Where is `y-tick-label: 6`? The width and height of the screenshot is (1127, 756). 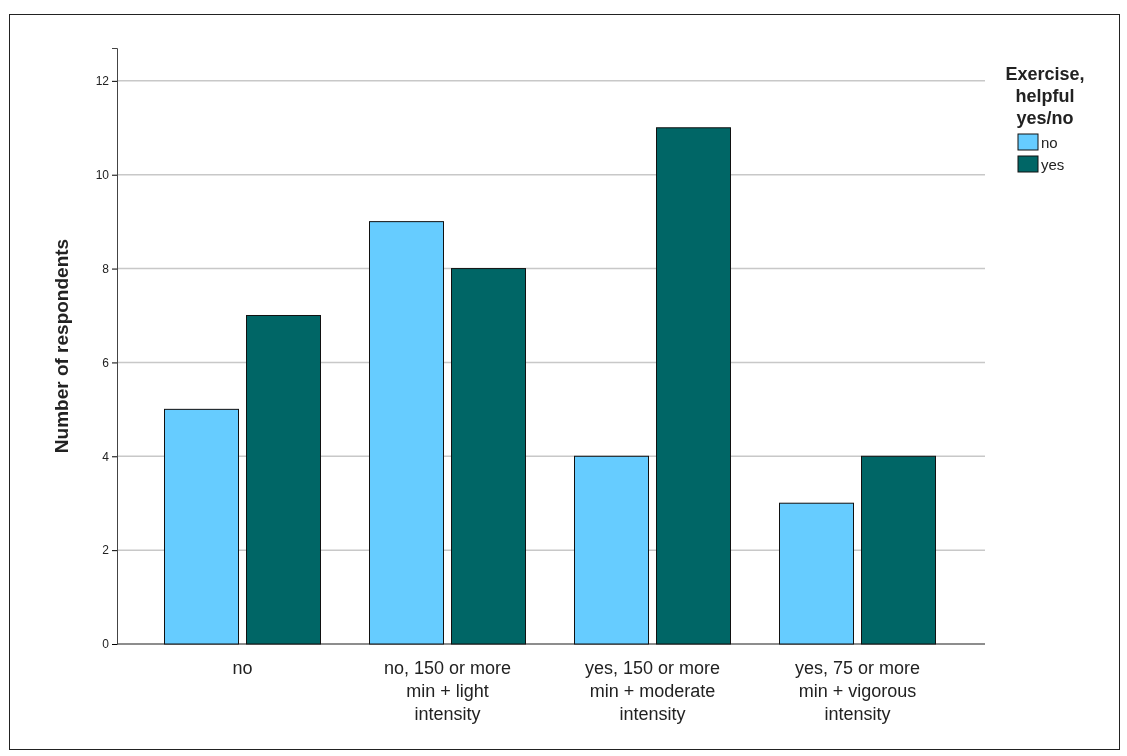 y-tick-label: 6 is located at coordinates (106, 362).